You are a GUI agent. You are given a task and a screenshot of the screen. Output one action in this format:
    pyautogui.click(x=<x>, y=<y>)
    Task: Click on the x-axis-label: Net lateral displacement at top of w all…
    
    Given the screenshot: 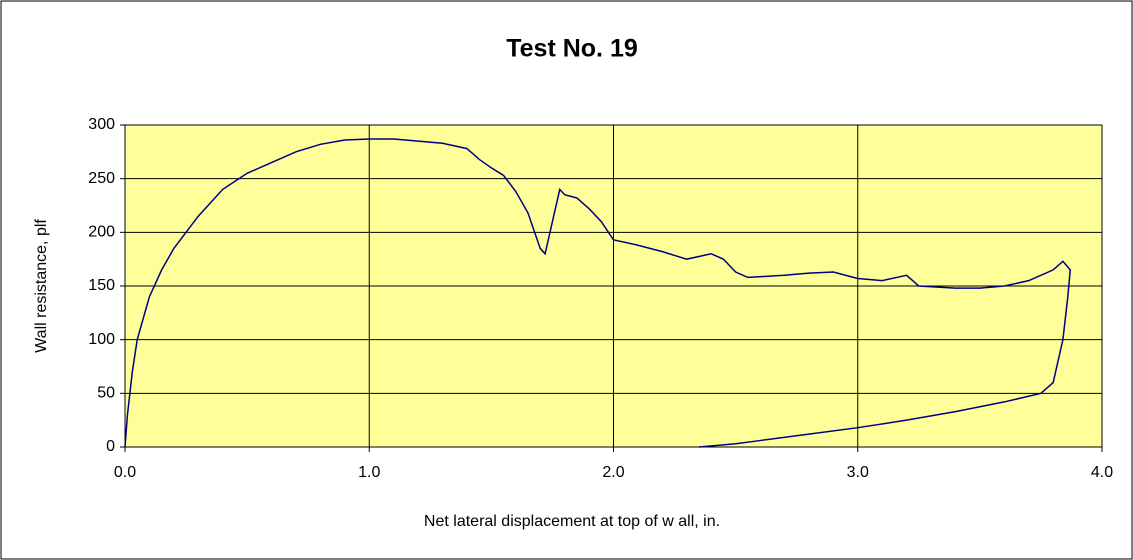 What is the action you would take?
    pyautogui.click(x=572, y=521)
    